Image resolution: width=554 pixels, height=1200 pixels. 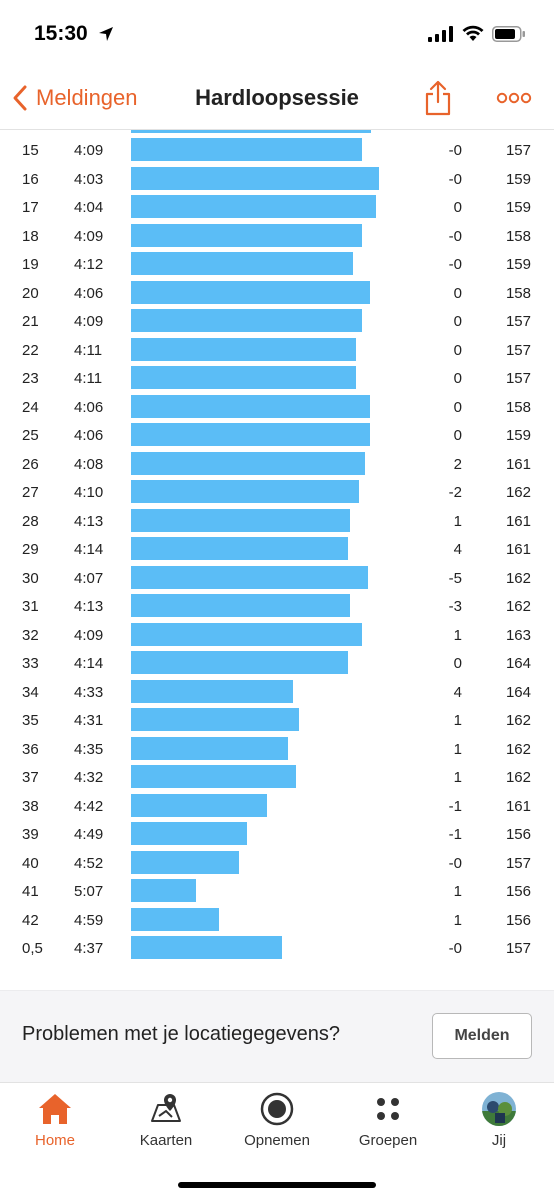 What do you see at coordinates (30, 435) in the screenshot?
I see `split-km: 25` at bounding box center [30, 435].